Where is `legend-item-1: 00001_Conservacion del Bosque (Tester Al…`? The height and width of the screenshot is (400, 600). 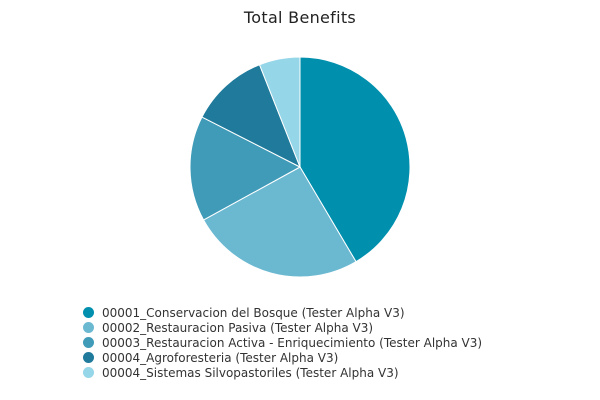 legend-item-1: 00001_Conservacion del Bosque (Tester Al… is located at coordinates (282, 312).